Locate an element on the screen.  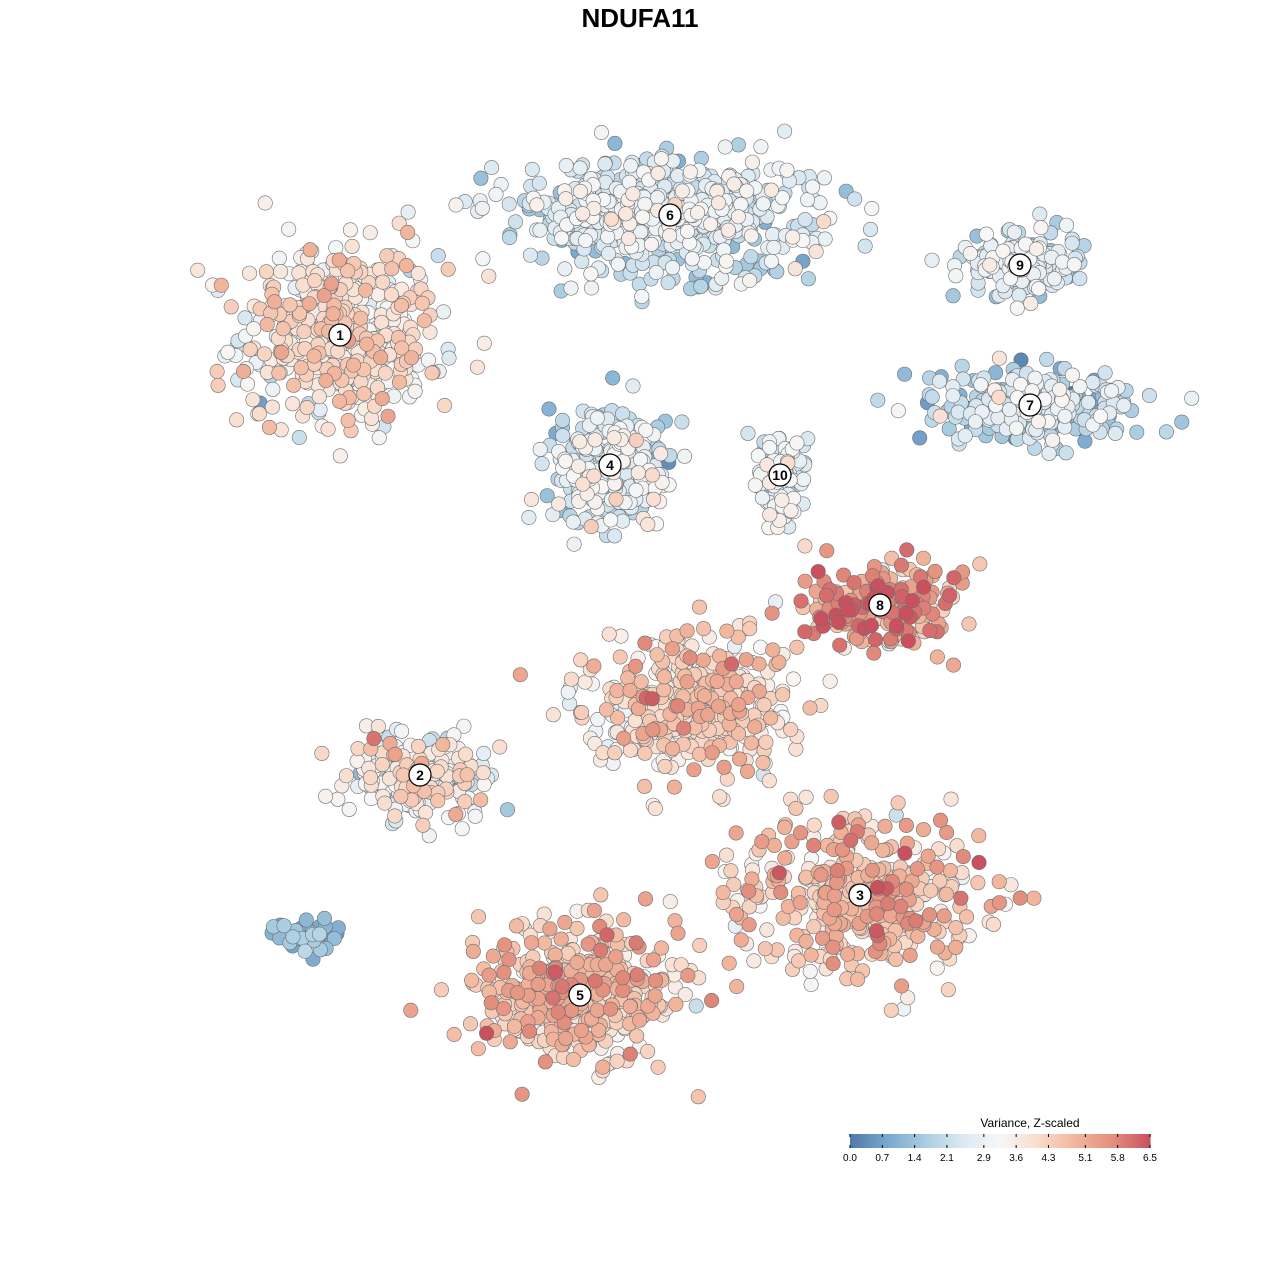
legend-tick-label: 0.0 is located at coordinates (850, 1158).